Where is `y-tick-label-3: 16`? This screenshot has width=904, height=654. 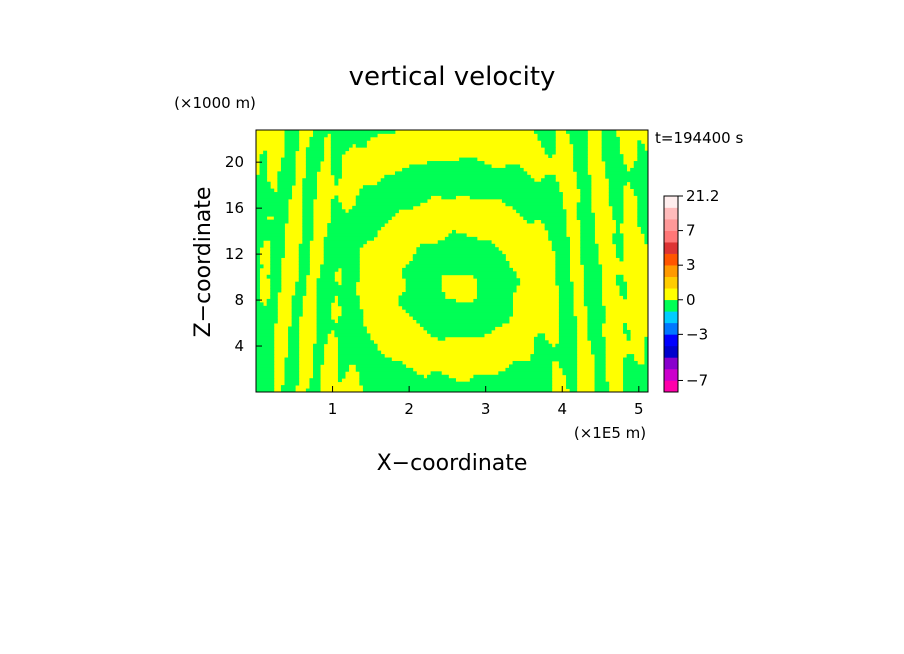
y-tick-label-3: 16 is located at coordinates (234, 208).